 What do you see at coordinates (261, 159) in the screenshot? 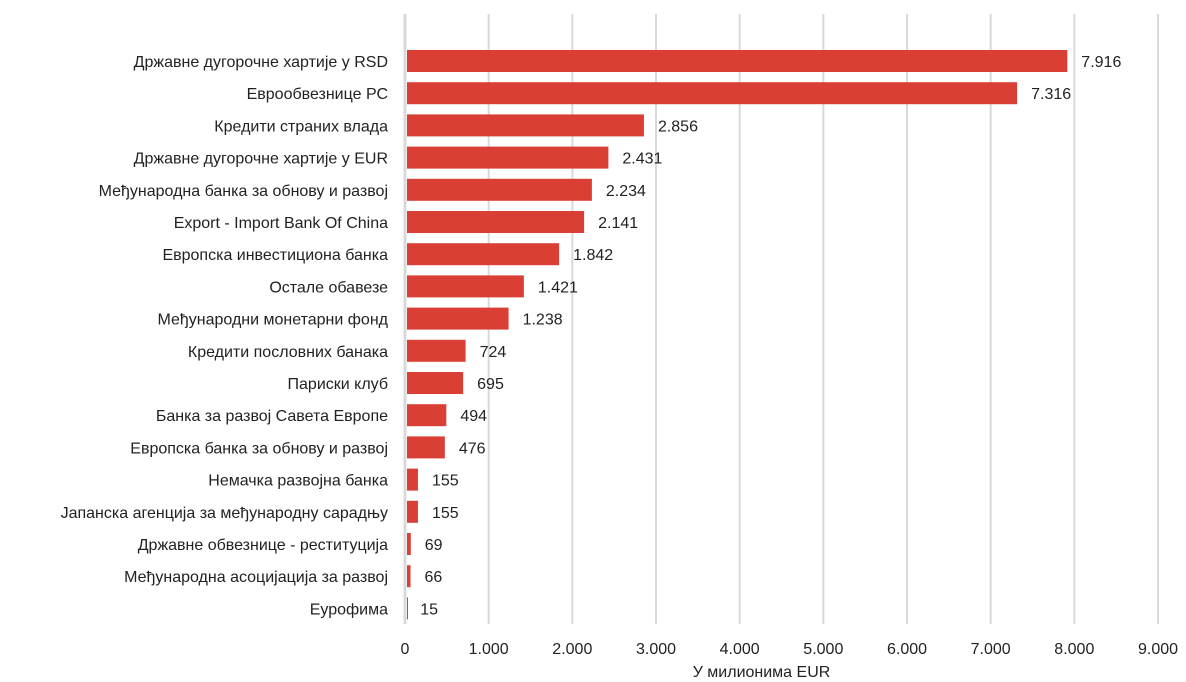
I see `category-label: Државне дугорочне хартије у EUR` at bounding box center [261, 159].